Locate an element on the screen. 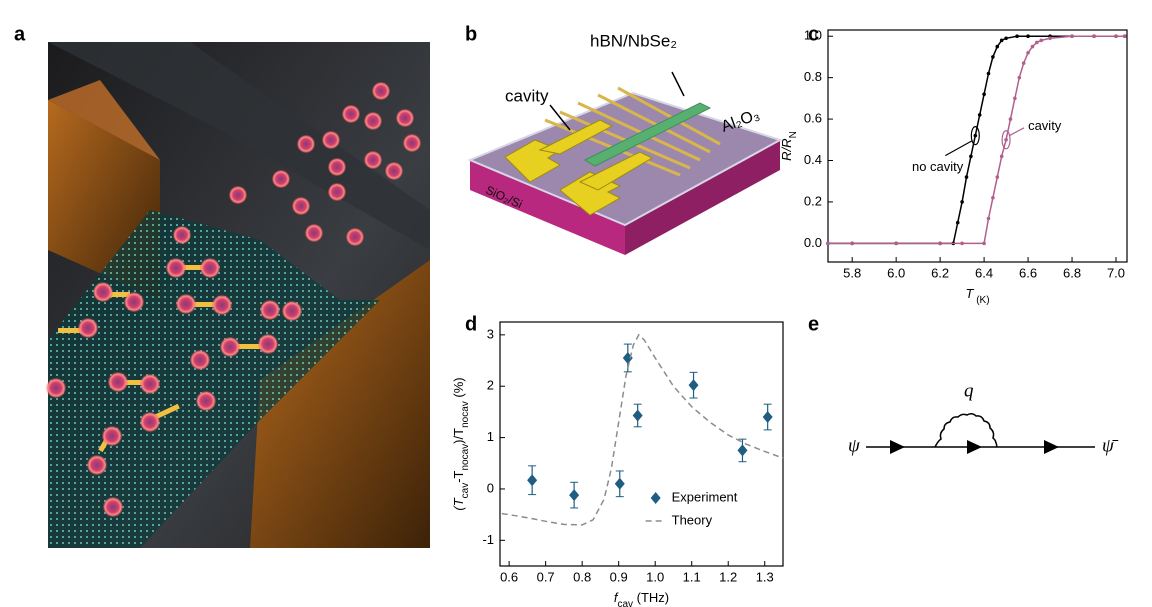 This screenshot has width=1152, height=607. x-tick-label: 6.0 is located at coordinates (896, 272).